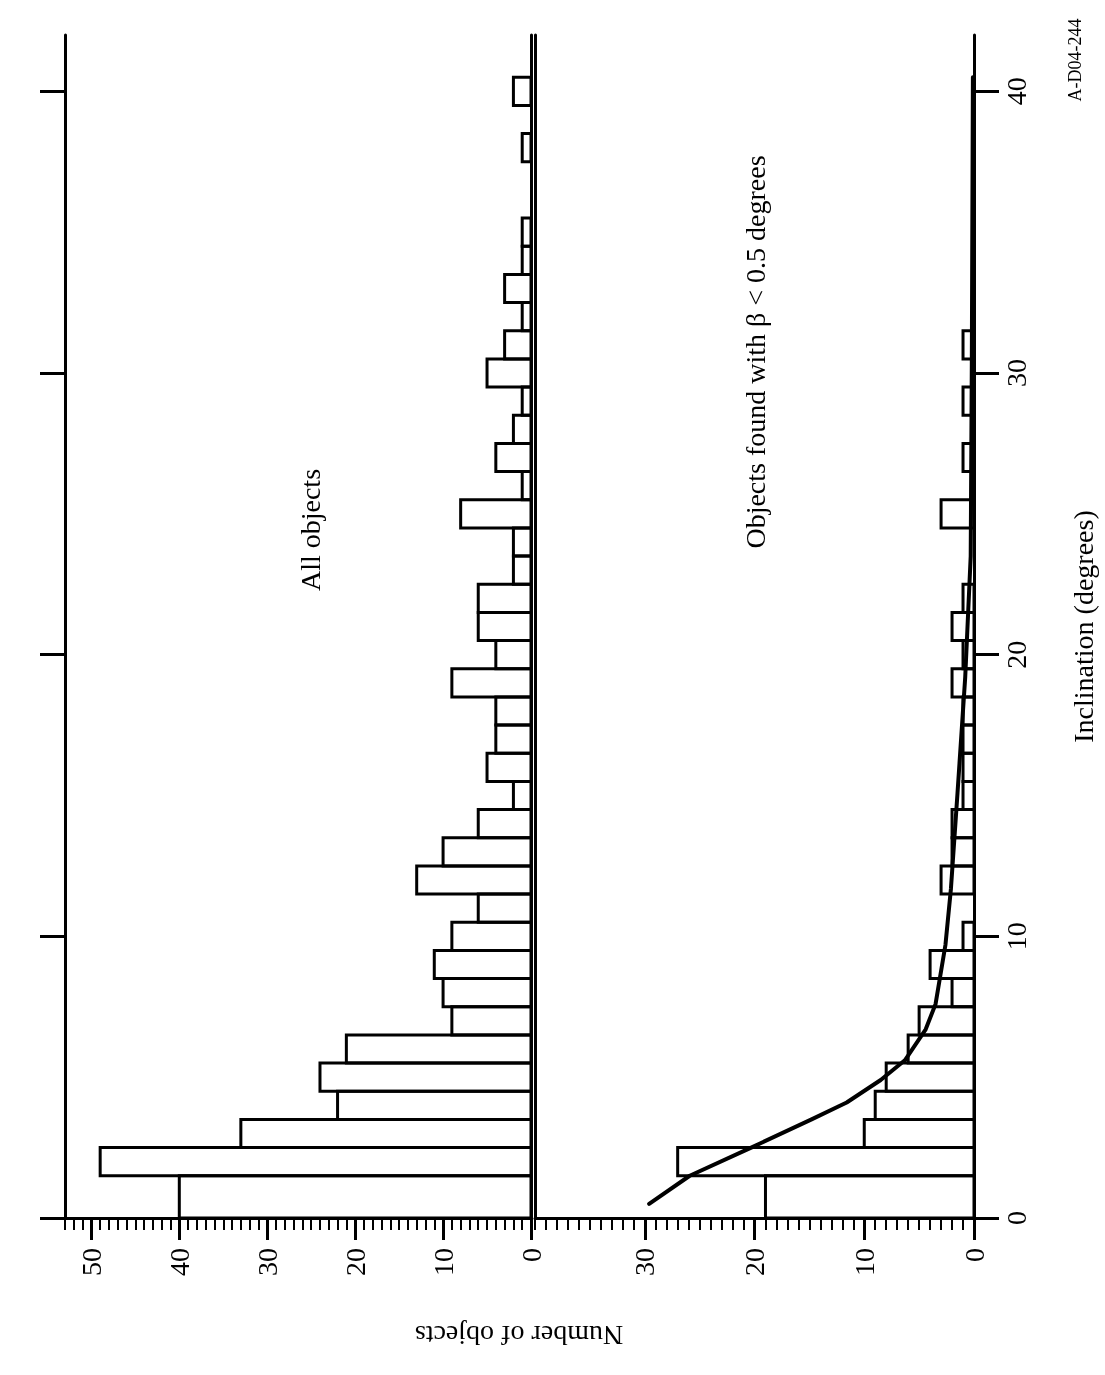 This screenshot has width=1105, height=1375. I want to click on y-tick-label: 30, so click(1016, 373).